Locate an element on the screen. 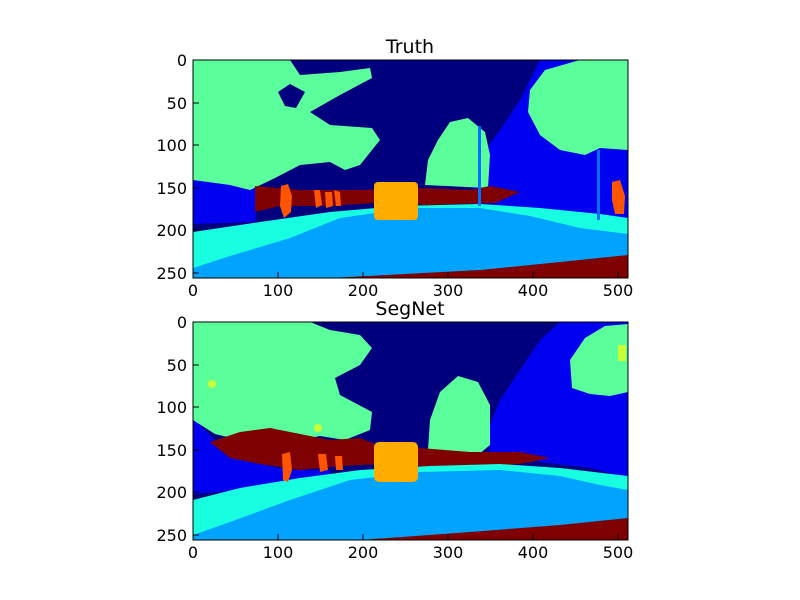 Image resolution: width=800 pixels, height=600 pixels. truth-y-tick-label: 0 is located at coordinates (182, 60).